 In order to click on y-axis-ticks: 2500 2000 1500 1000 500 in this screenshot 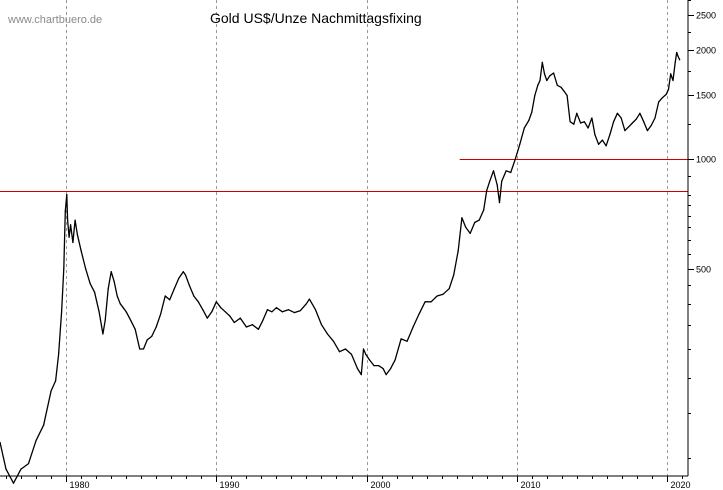, I will do `click(702, 229)`.